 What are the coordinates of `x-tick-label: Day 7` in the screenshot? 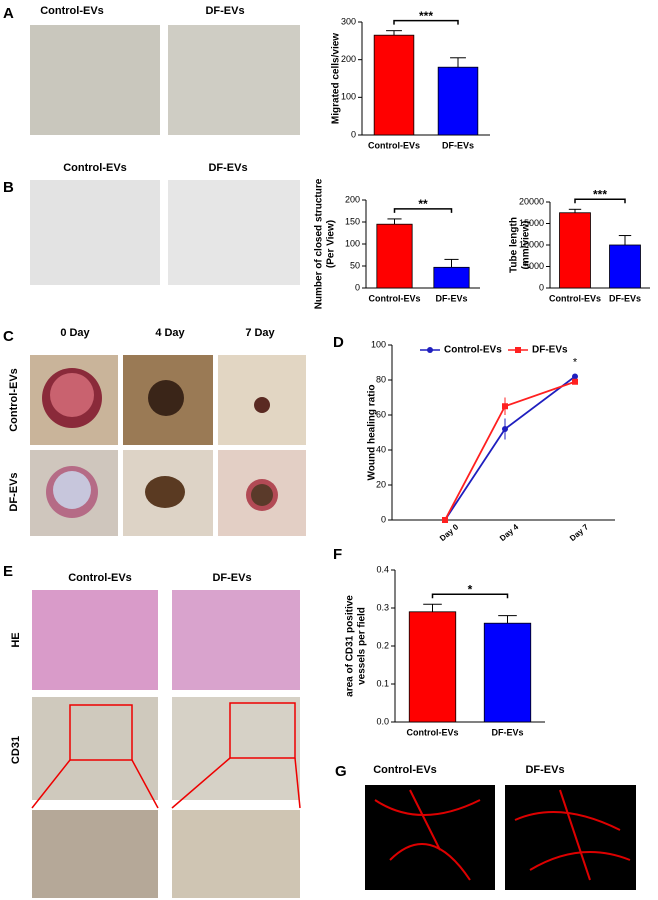 It's located at (579, 532).